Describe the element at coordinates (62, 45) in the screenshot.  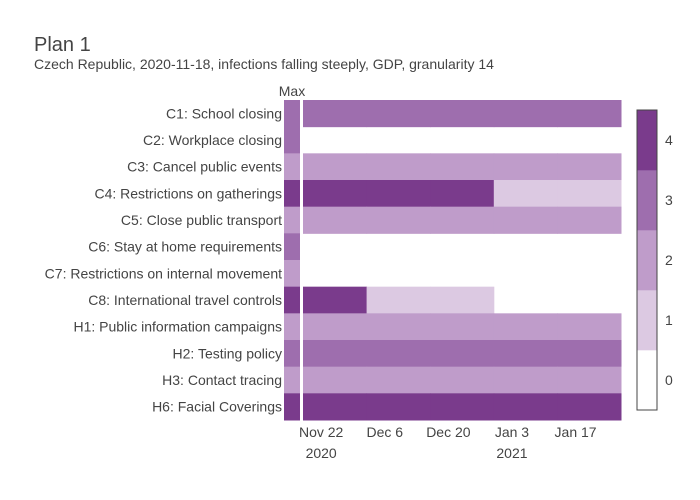
I see `chart-title: Plan 1` at that location.